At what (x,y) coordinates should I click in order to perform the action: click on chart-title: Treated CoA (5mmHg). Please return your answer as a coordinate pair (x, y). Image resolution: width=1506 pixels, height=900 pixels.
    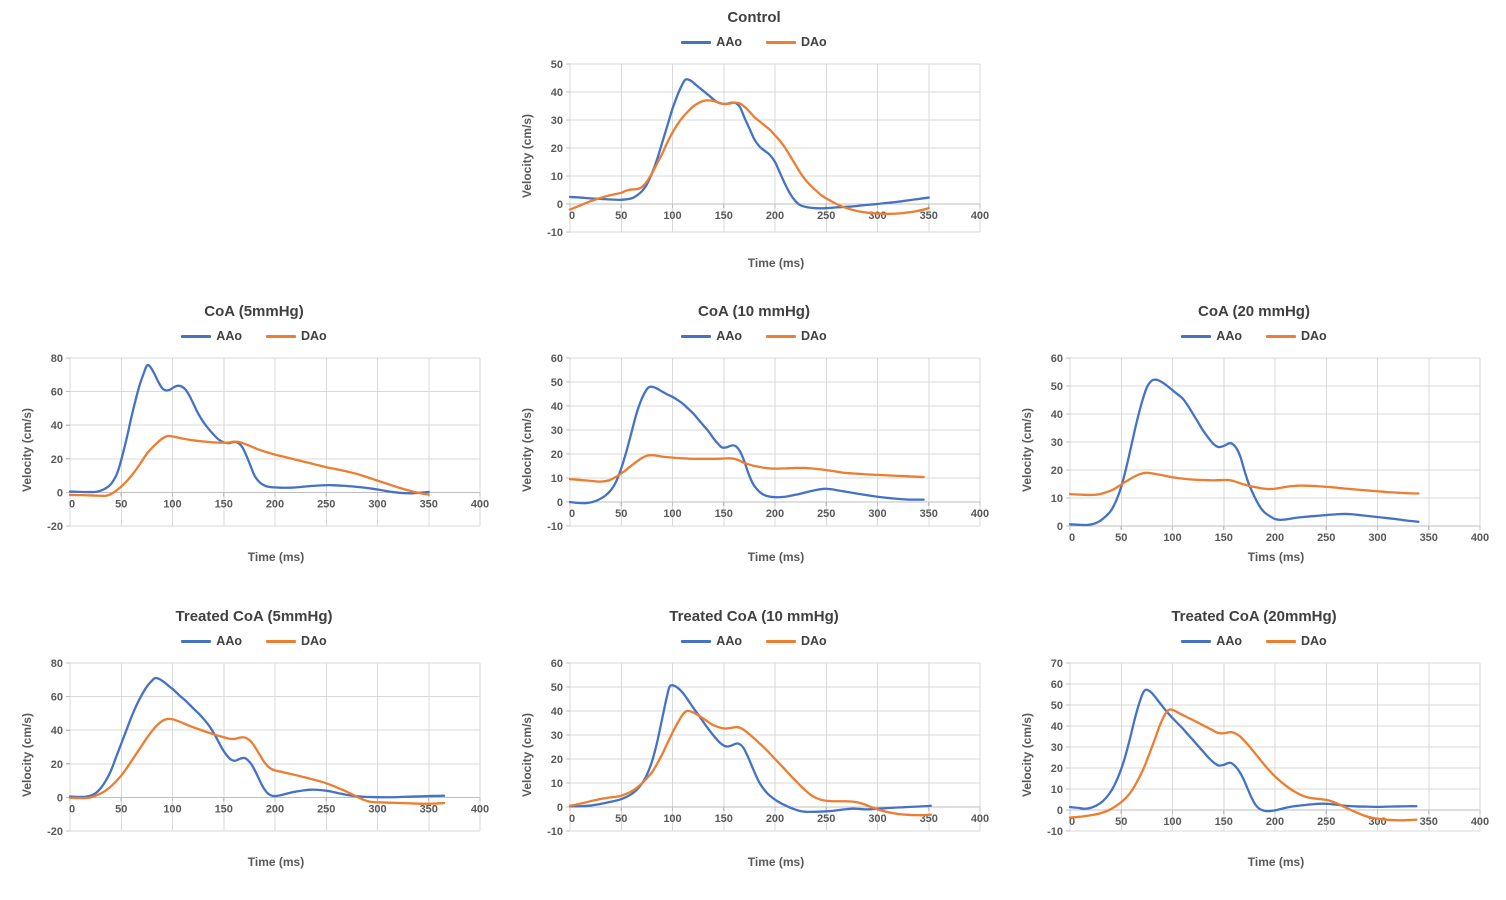
    Looking at the image, I should click on (254, 616).